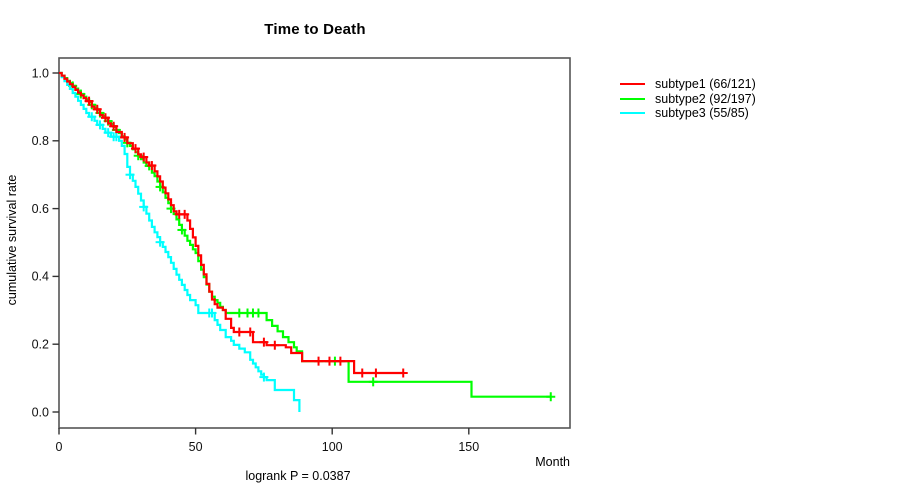 This screenshot has height=500, width=900. I want to click on y-tick-label: 0.6, so click(40, 209).